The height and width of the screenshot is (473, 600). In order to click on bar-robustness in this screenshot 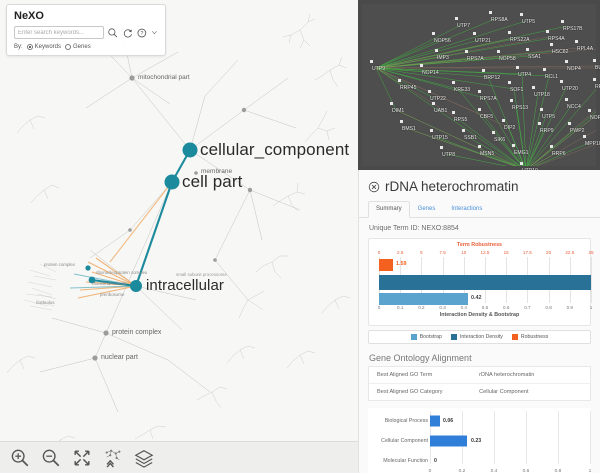, I will do `click(386, 265)`.